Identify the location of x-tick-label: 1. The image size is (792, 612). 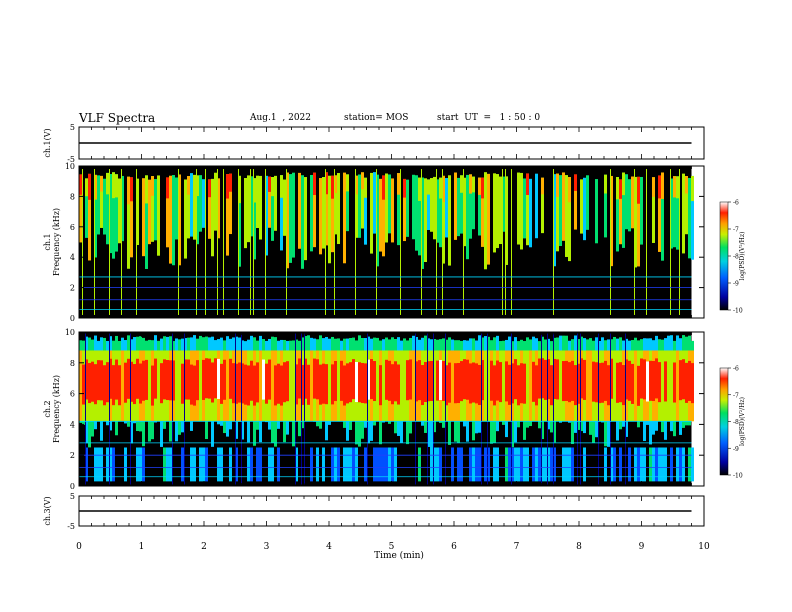
(142, 547).